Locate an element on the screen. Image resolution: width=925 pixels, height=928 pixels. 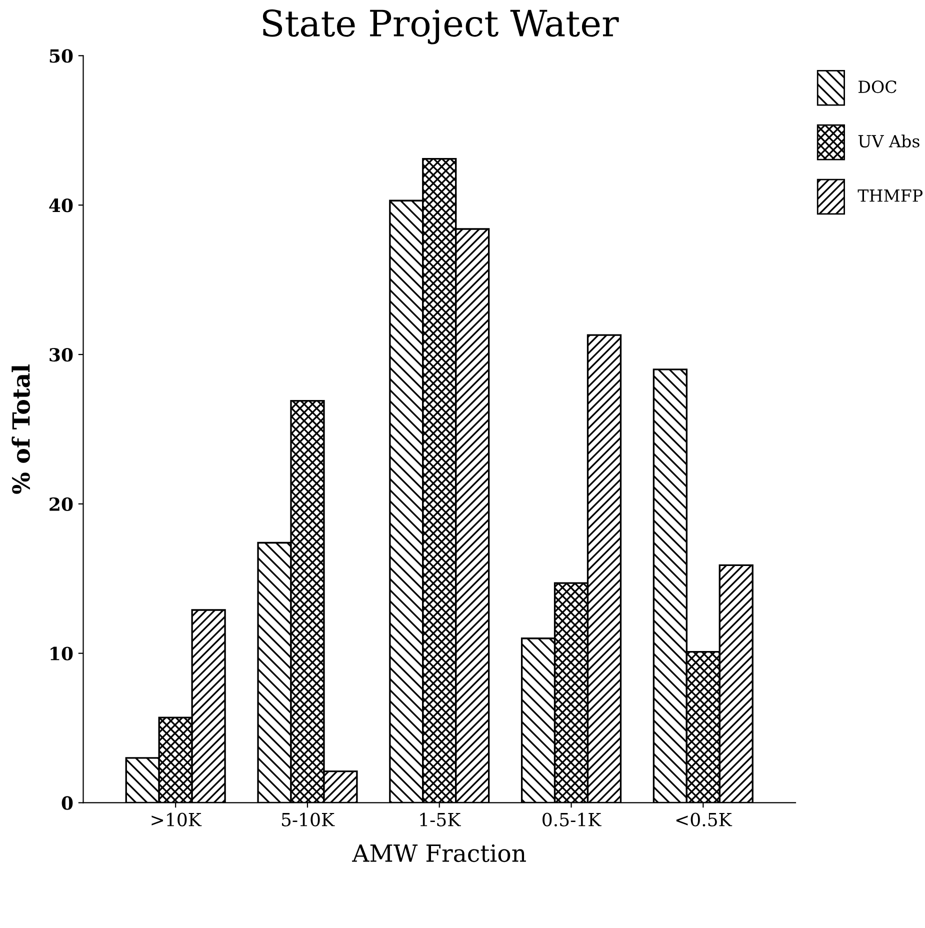
chart-title: State Project Water is located at coordinates (440, 26).